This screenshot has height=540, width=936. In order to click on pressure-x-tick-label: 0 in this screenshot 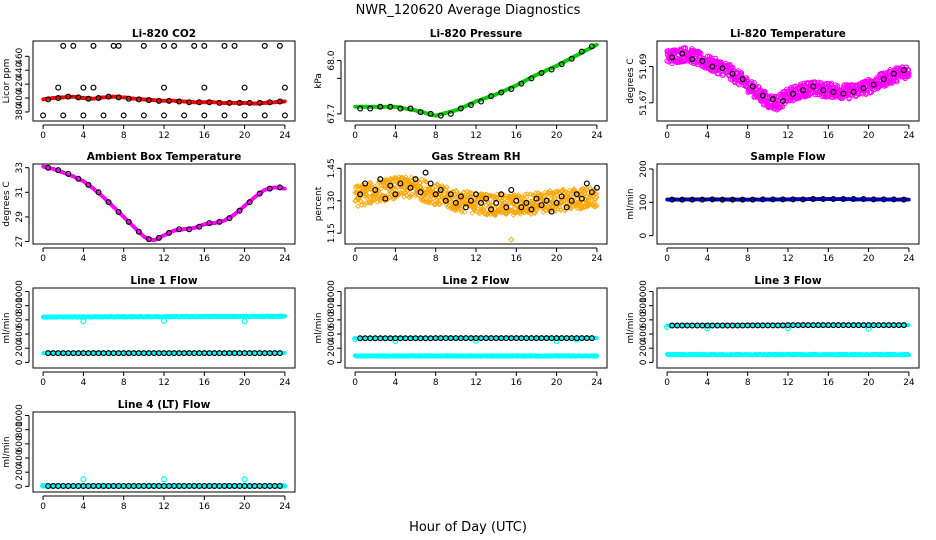, I will do `click(355, 136)`.